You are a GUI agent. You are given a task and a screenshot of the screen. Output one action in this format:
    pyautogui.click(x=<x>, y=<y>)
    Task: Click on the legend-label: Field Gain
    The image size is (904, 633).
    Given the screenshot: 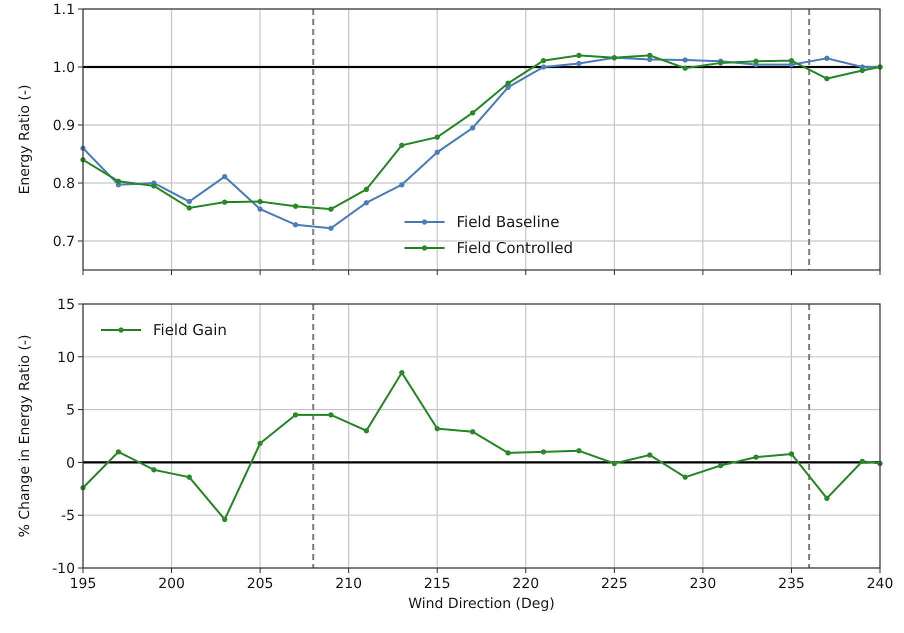 What is the action you would take?
    pyautogui.click(x=190, y=330)
    